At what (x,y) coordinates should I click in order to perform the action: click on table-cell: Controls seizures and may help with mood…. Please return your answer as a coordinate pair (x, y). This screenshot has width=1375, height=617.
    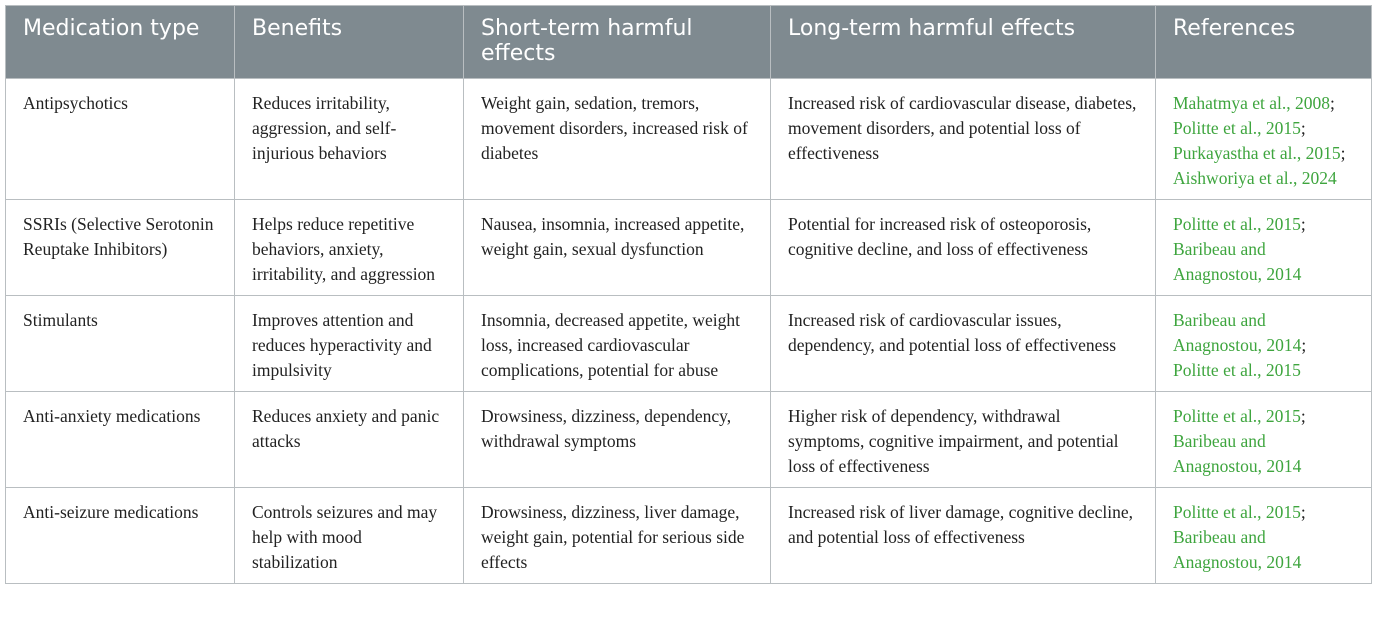
    Looking at the image, I should click on (349, 535).